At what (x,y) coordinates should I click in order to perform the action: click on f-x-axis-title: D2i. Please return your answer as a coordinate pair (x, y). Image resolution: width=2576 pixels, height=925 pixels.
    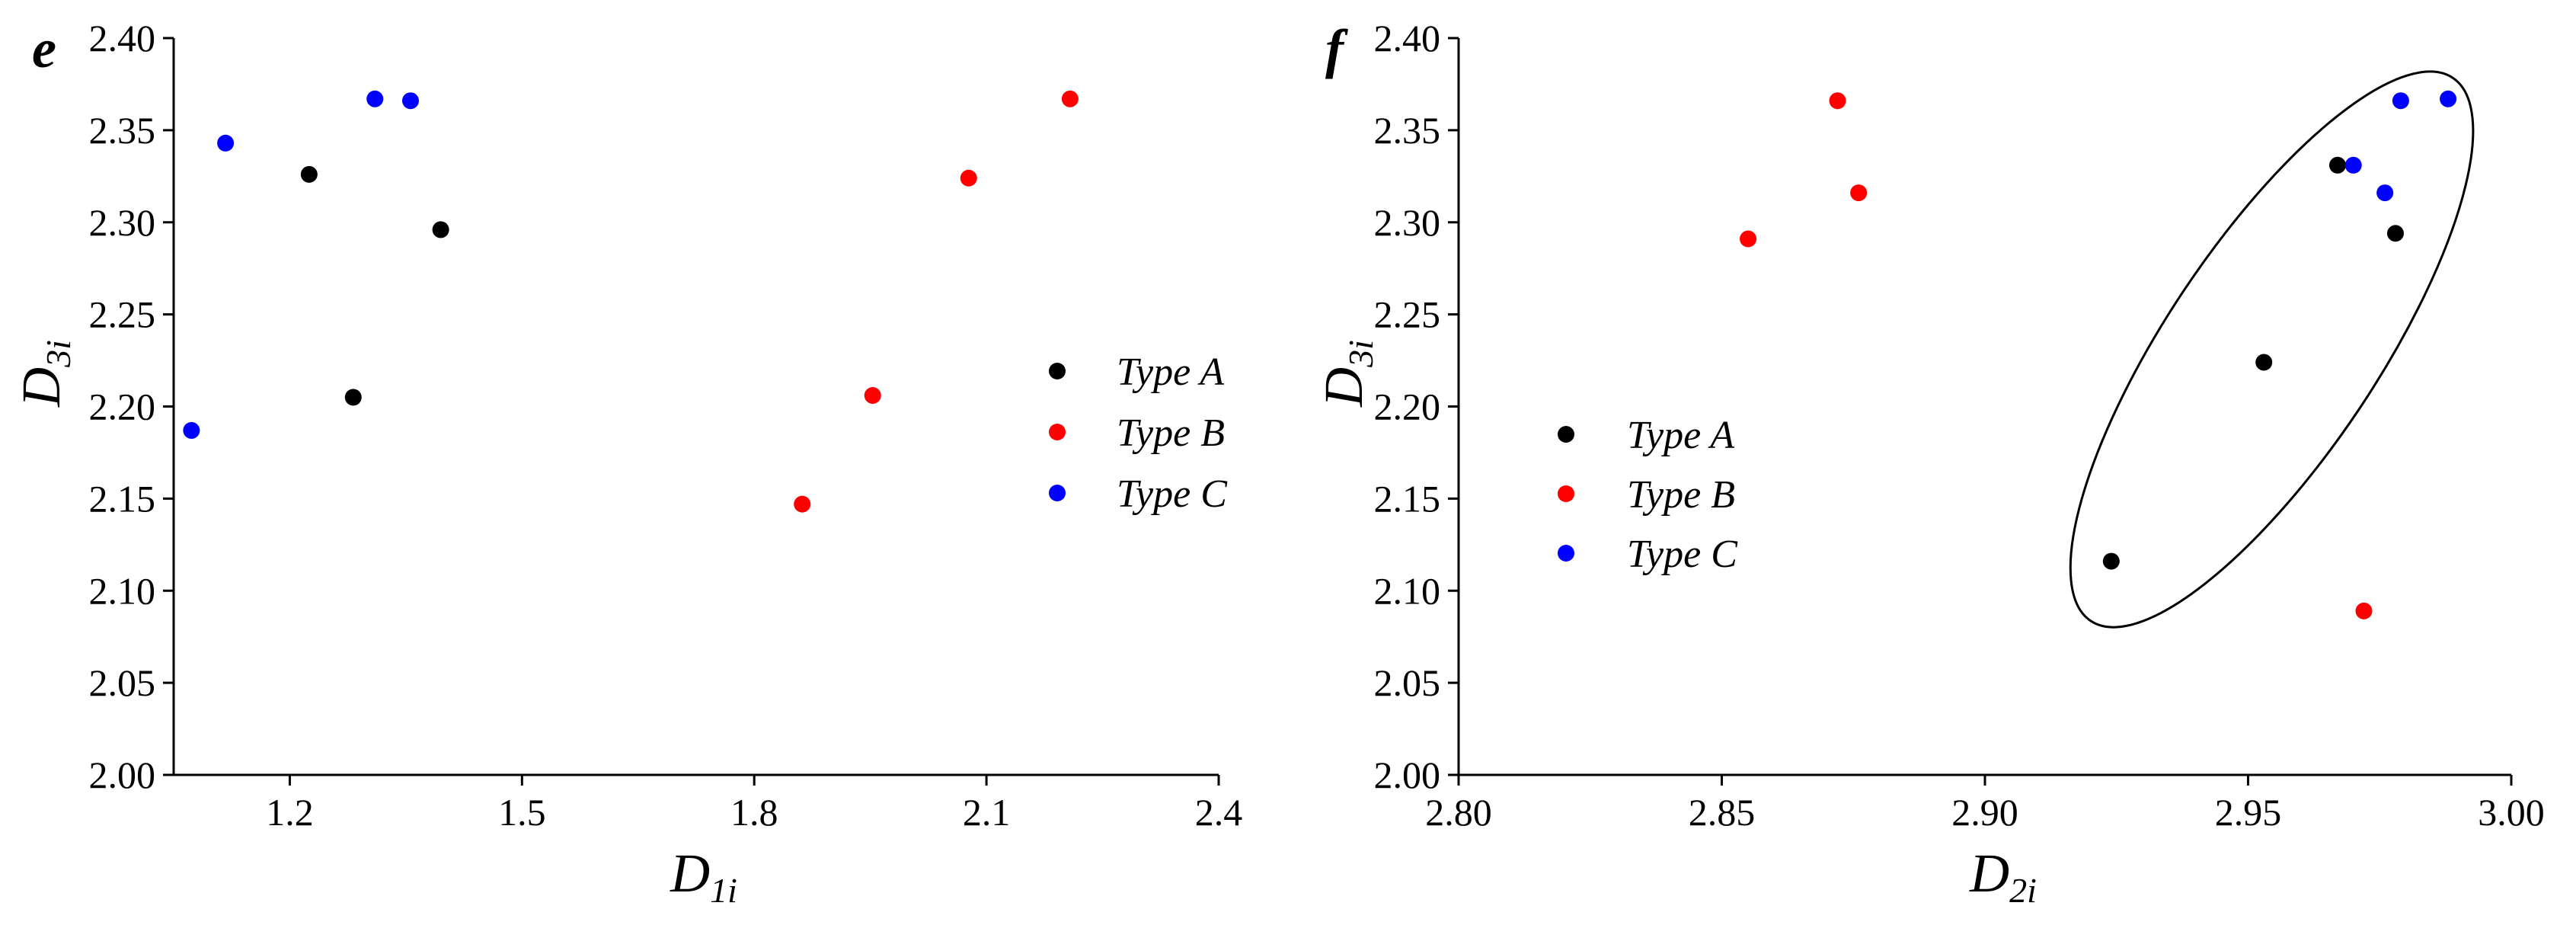
    Looking at the image, I should click on (2003, 876).